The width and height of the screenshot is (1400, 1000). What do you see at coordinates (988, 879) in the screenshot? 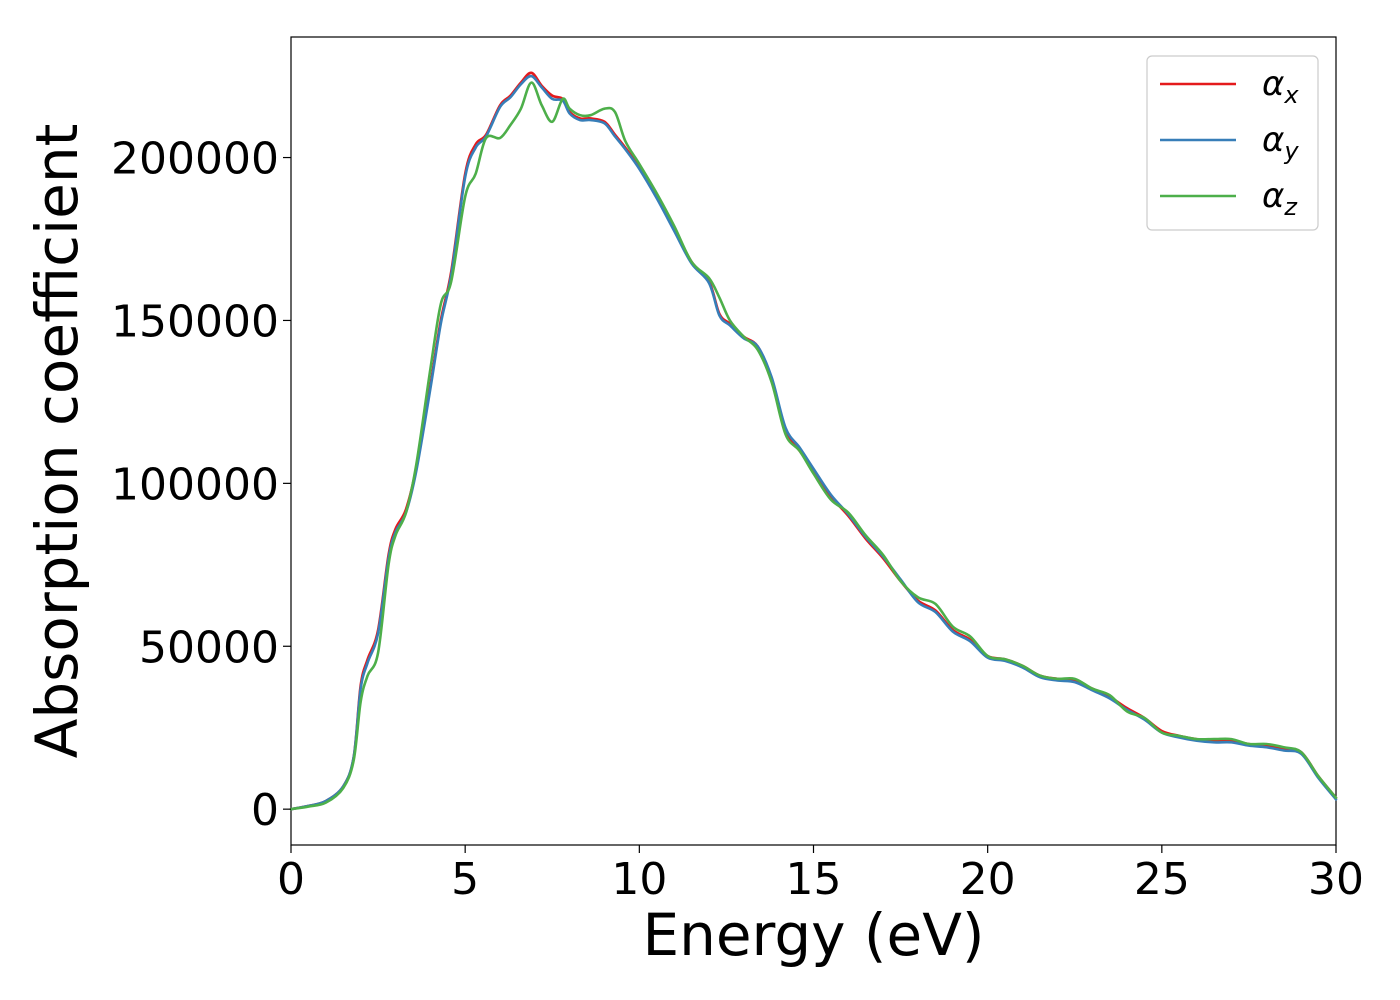
I see `x-tick-label: 20` at bounding box center [988, 879].